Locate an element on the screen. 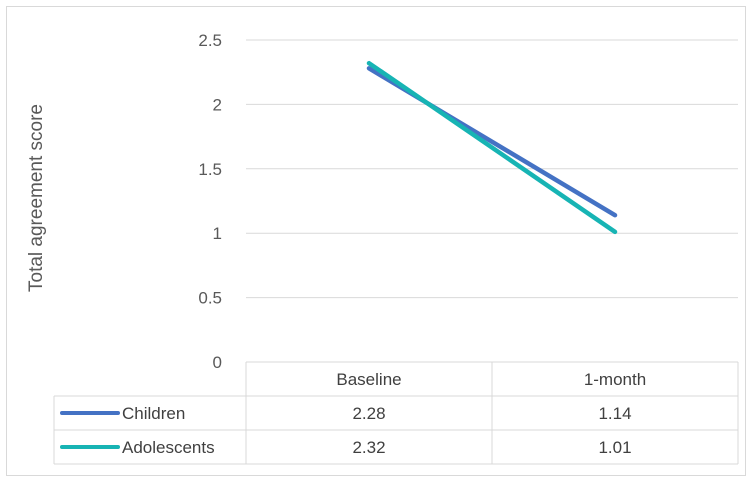 The height and width of the screenshot is (482, 752). y-tick-label: 2.5 is located at coordinates (210, 40).